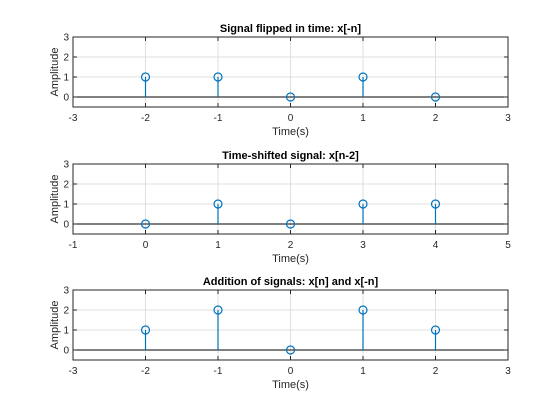 This screenshot has width=560, height=420. I want to click on chart-title: Addition of signals: x[n] and x[-n], so click(291, 282).